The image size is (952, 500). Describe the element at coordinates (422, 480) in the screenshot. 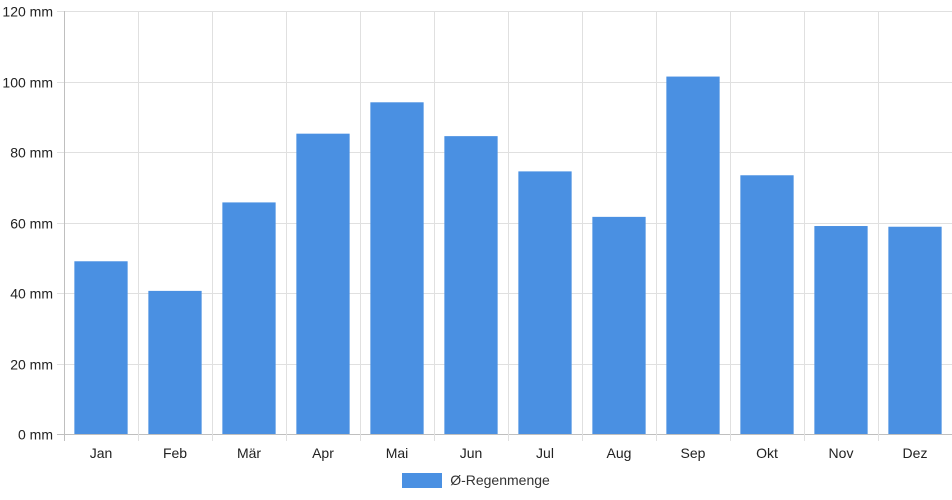

I see `legend-swatch` at that location.